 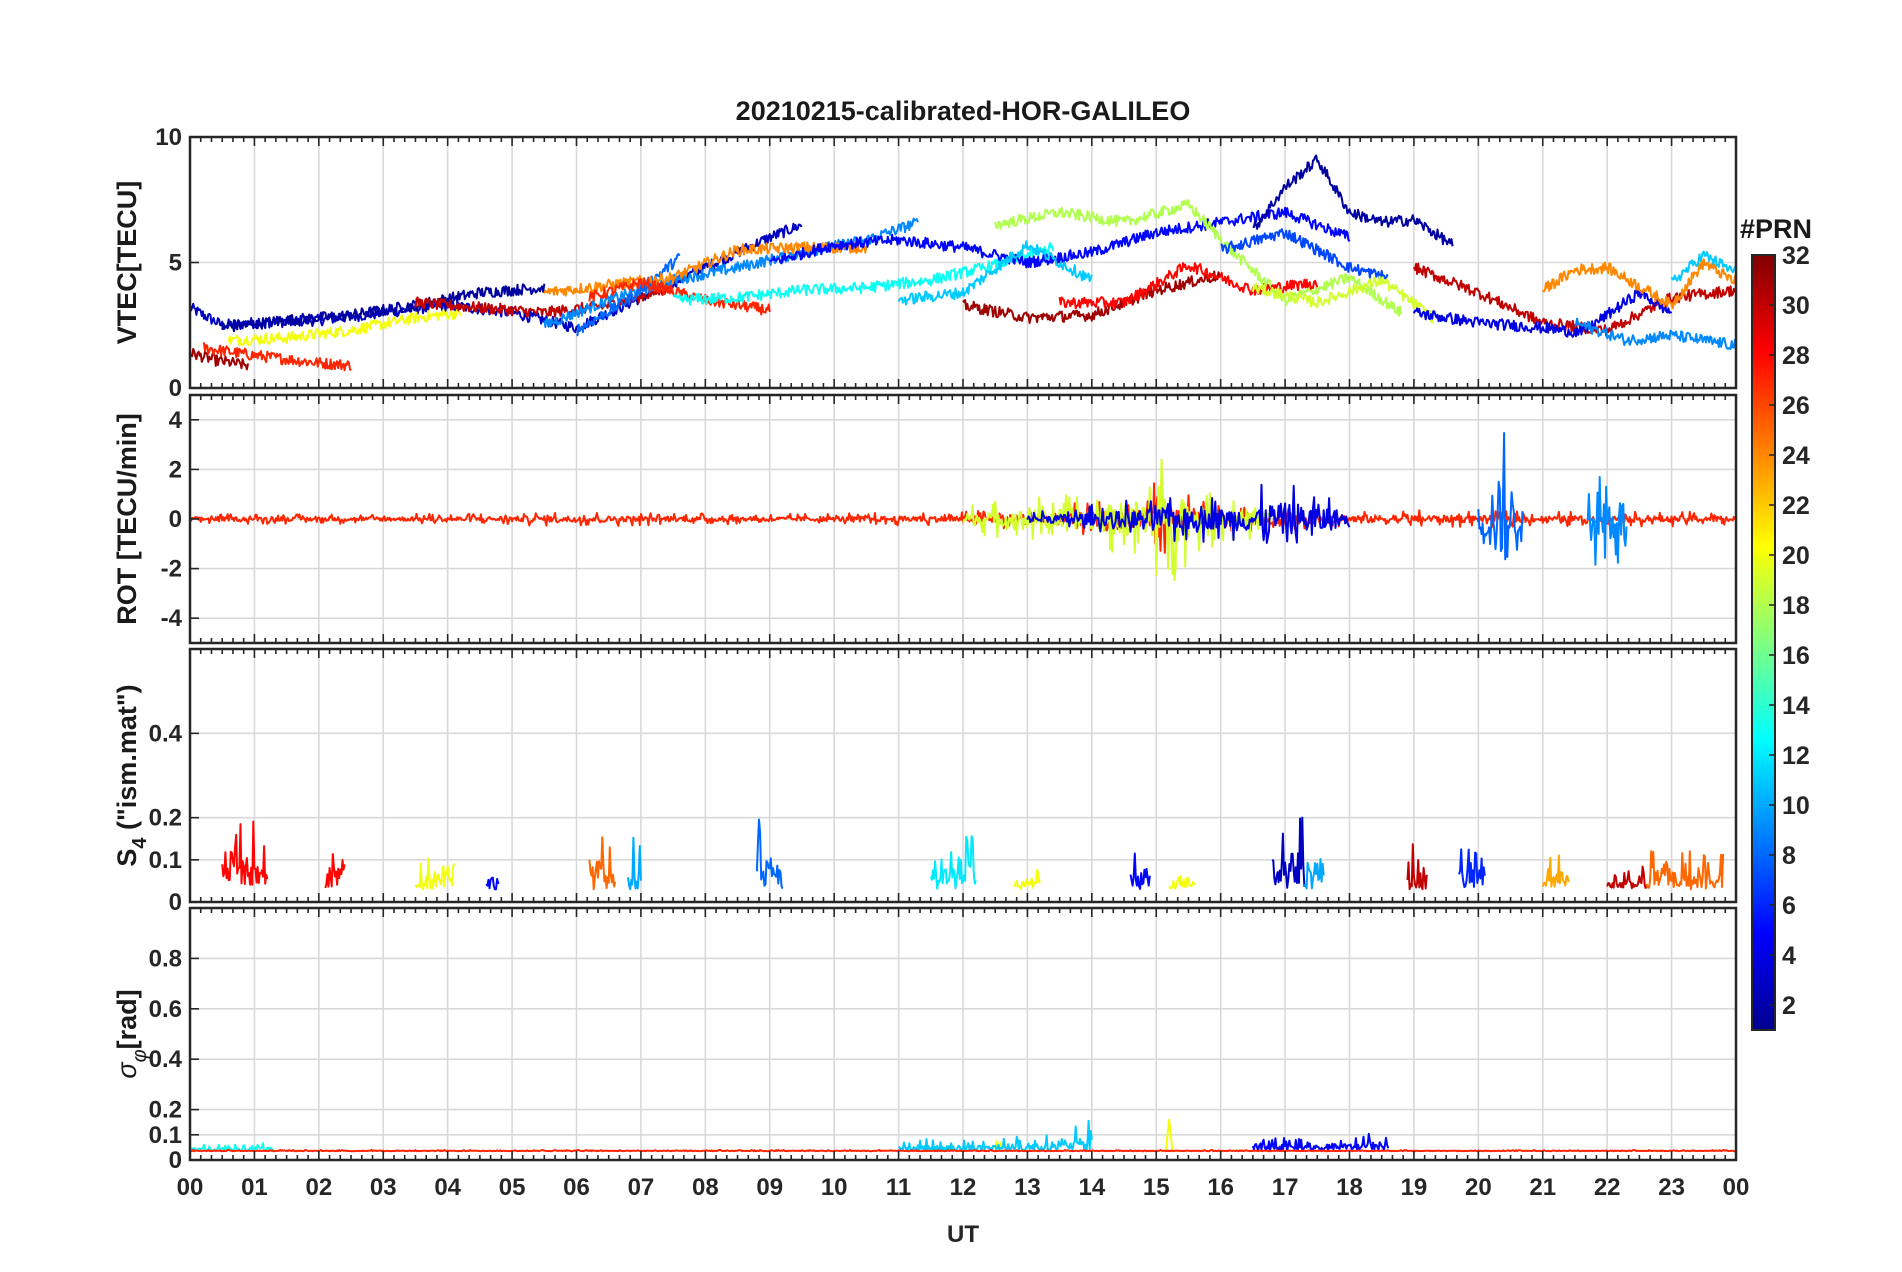 I want to click on colorbar-tick-label: 30, so click(x=1796, y=306).